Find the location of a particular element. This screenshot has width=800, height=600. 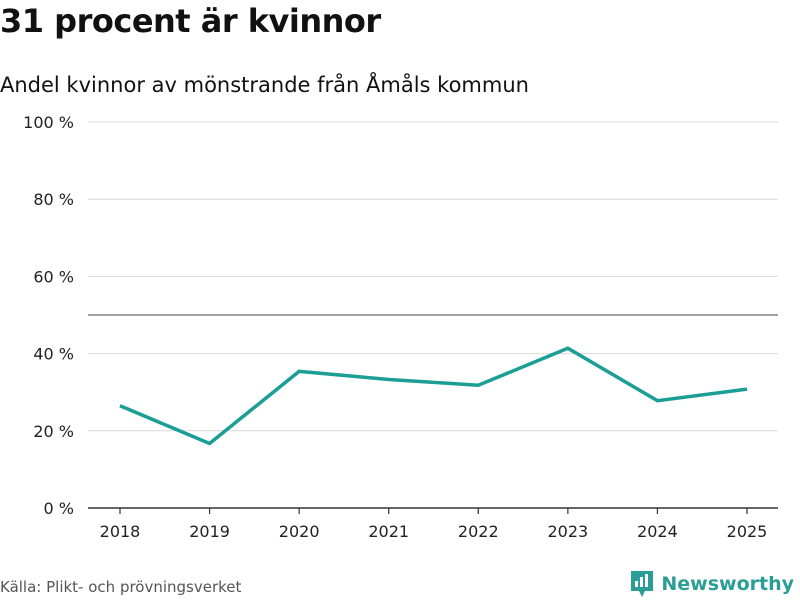

x-tick-label: 2022 is located at coordinates (478, 531).